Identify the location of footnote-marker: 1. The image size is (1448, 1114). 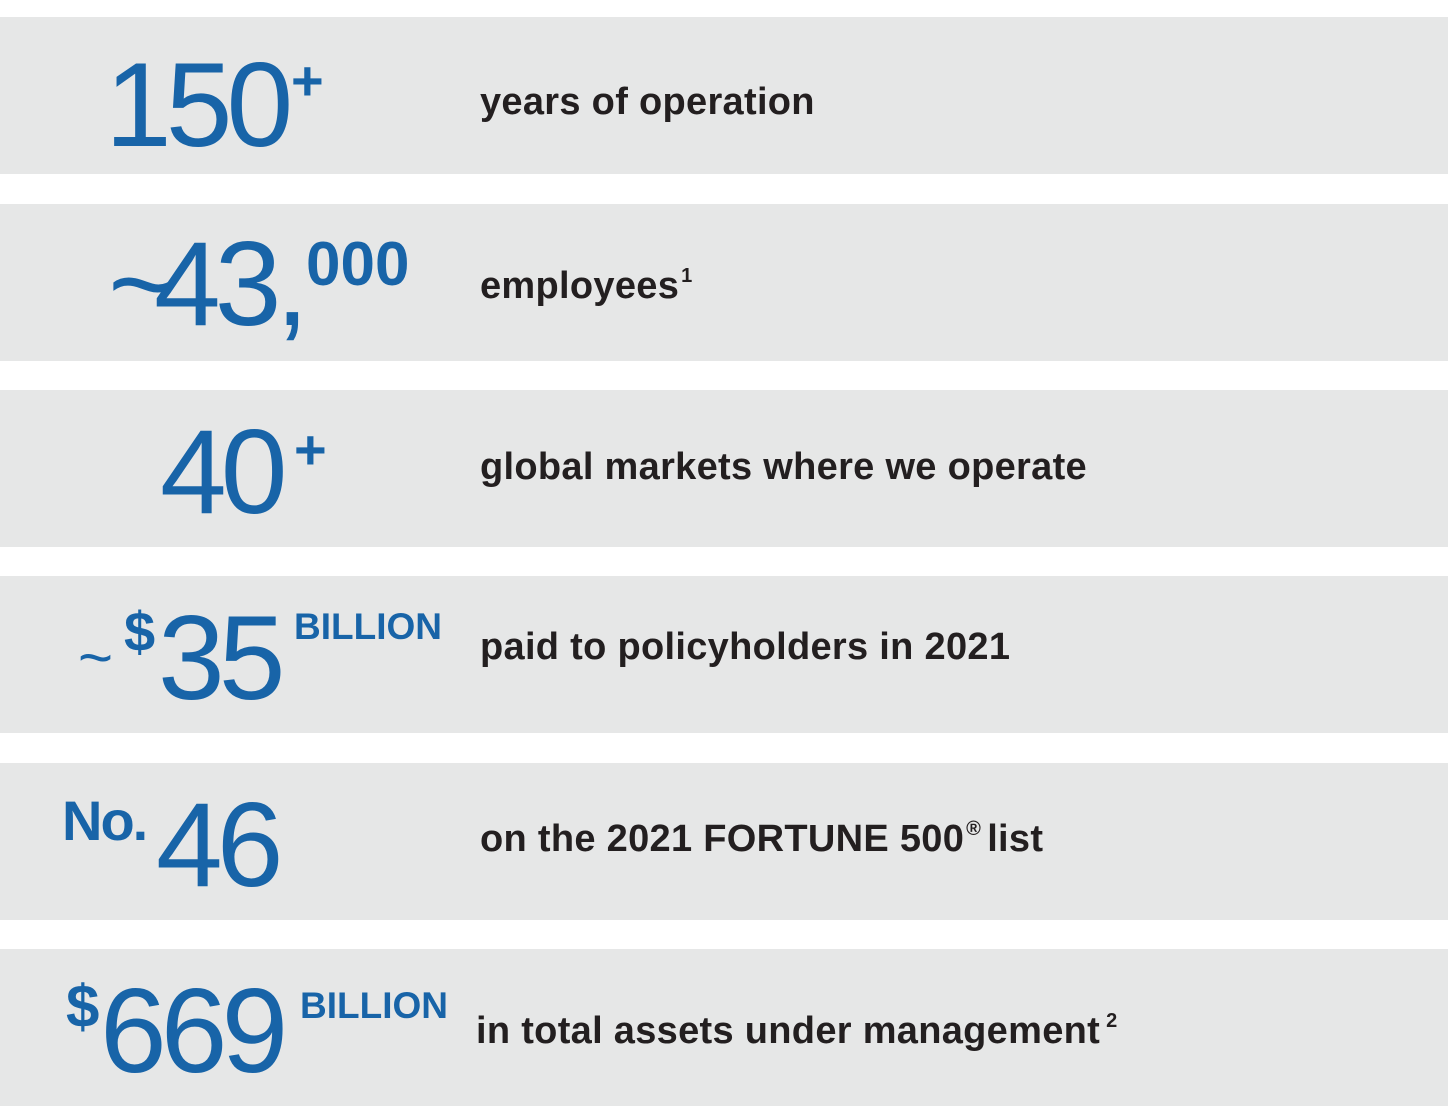
(687, 276).